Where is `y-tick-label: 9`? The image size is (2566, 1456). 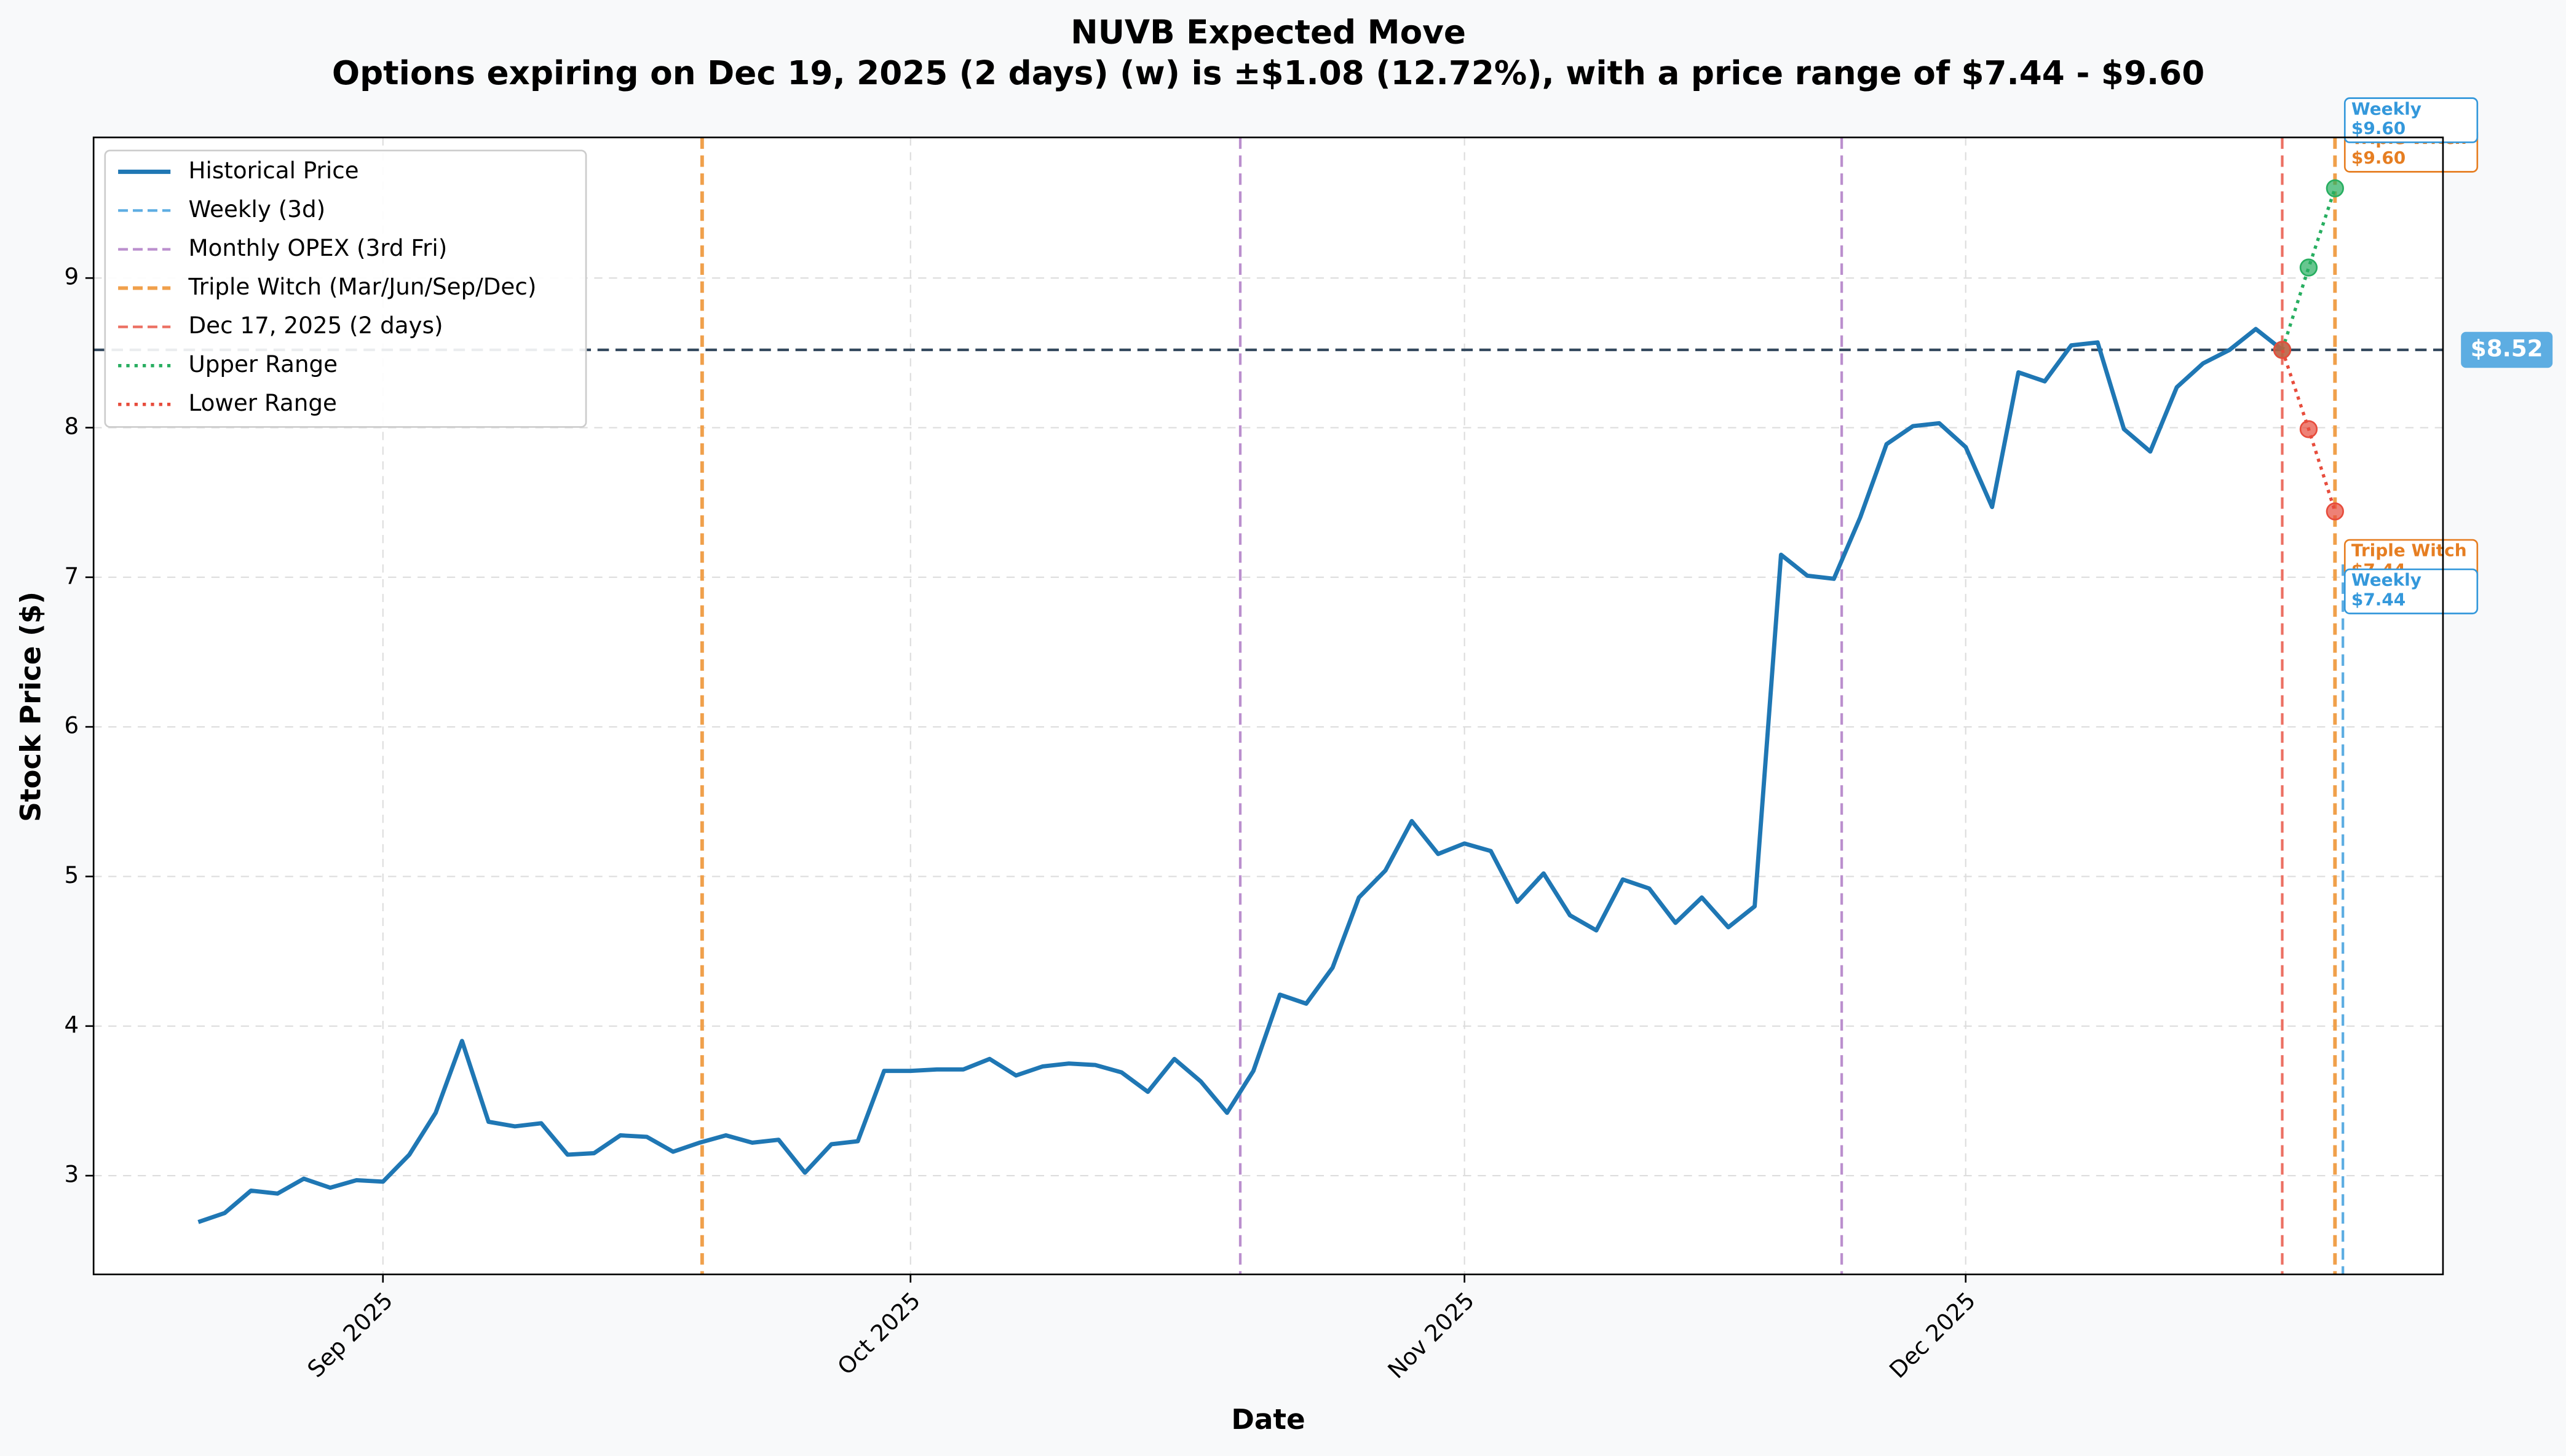 y-tick-label: 9 is located at coordinates (72, 276).